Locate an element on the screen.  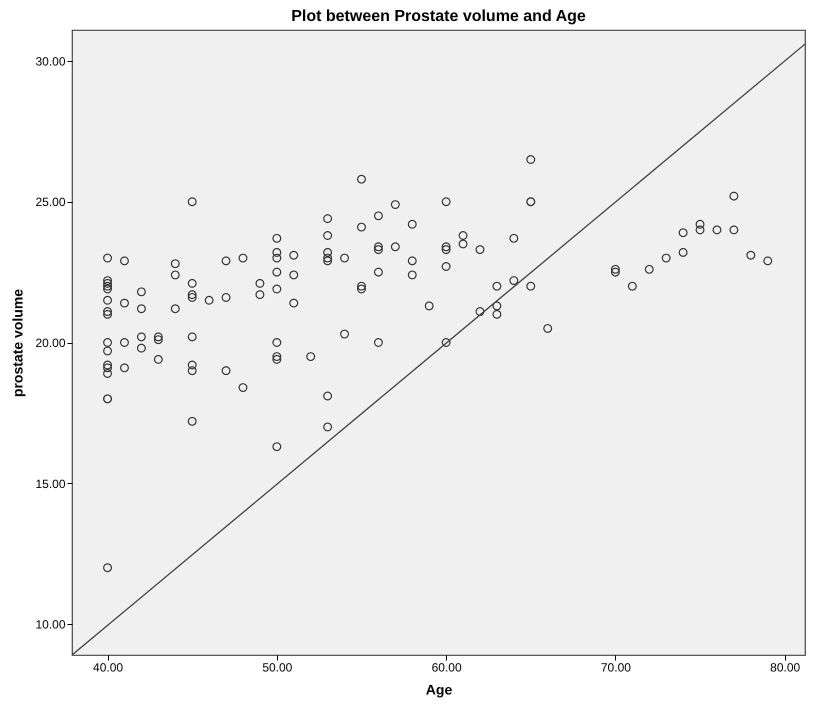
x-tick-label: 50.00 is located at coordinates (277, 667).